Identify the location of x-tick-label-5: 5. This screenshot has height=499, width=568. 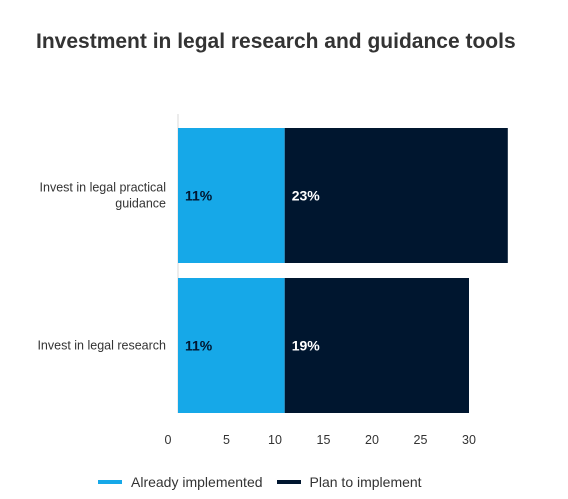
(226, 440).